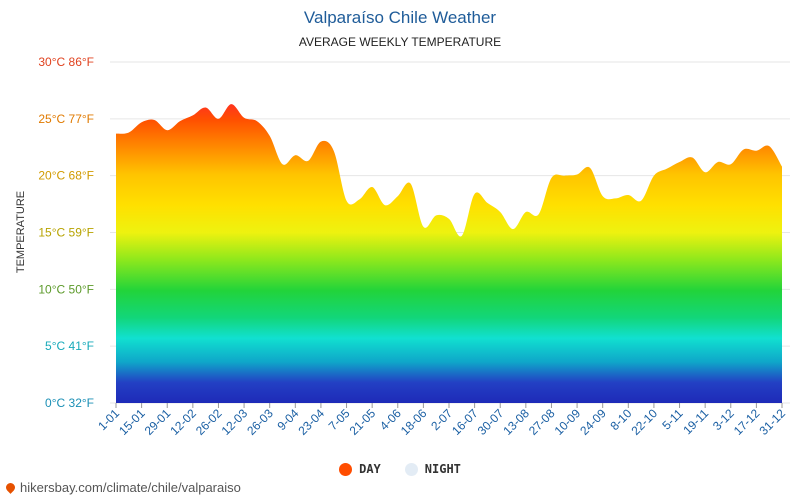 This screenshot has height=500, width=800. What do you see at coordinates (311, 422) in the screenshot?
I see `x-tick-label: 23-04` at bounding box center [311, 422].